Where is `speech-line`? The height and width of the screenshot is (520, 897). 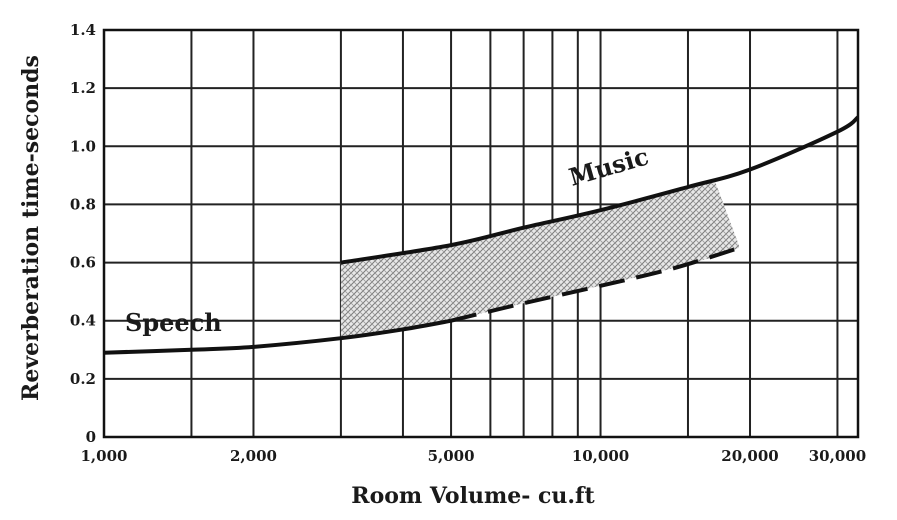
speech-line is located at coordinates (277, 336).